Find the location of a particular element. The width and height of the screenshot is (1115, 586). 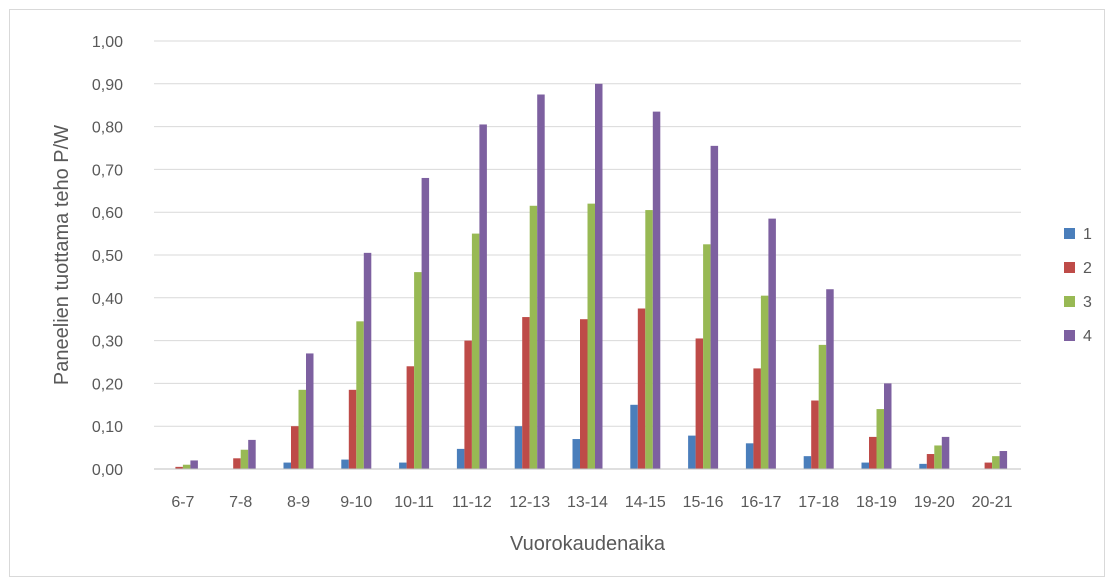

x-tick-label: 7-8 is located at coordinates (240, 502).